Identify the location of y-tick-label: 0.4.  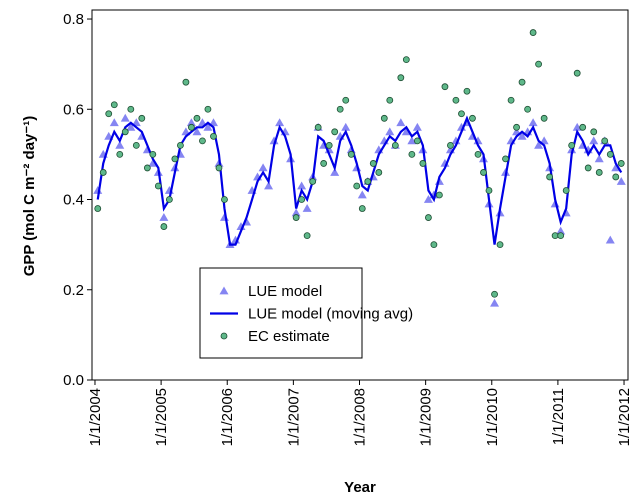
(73, 200).